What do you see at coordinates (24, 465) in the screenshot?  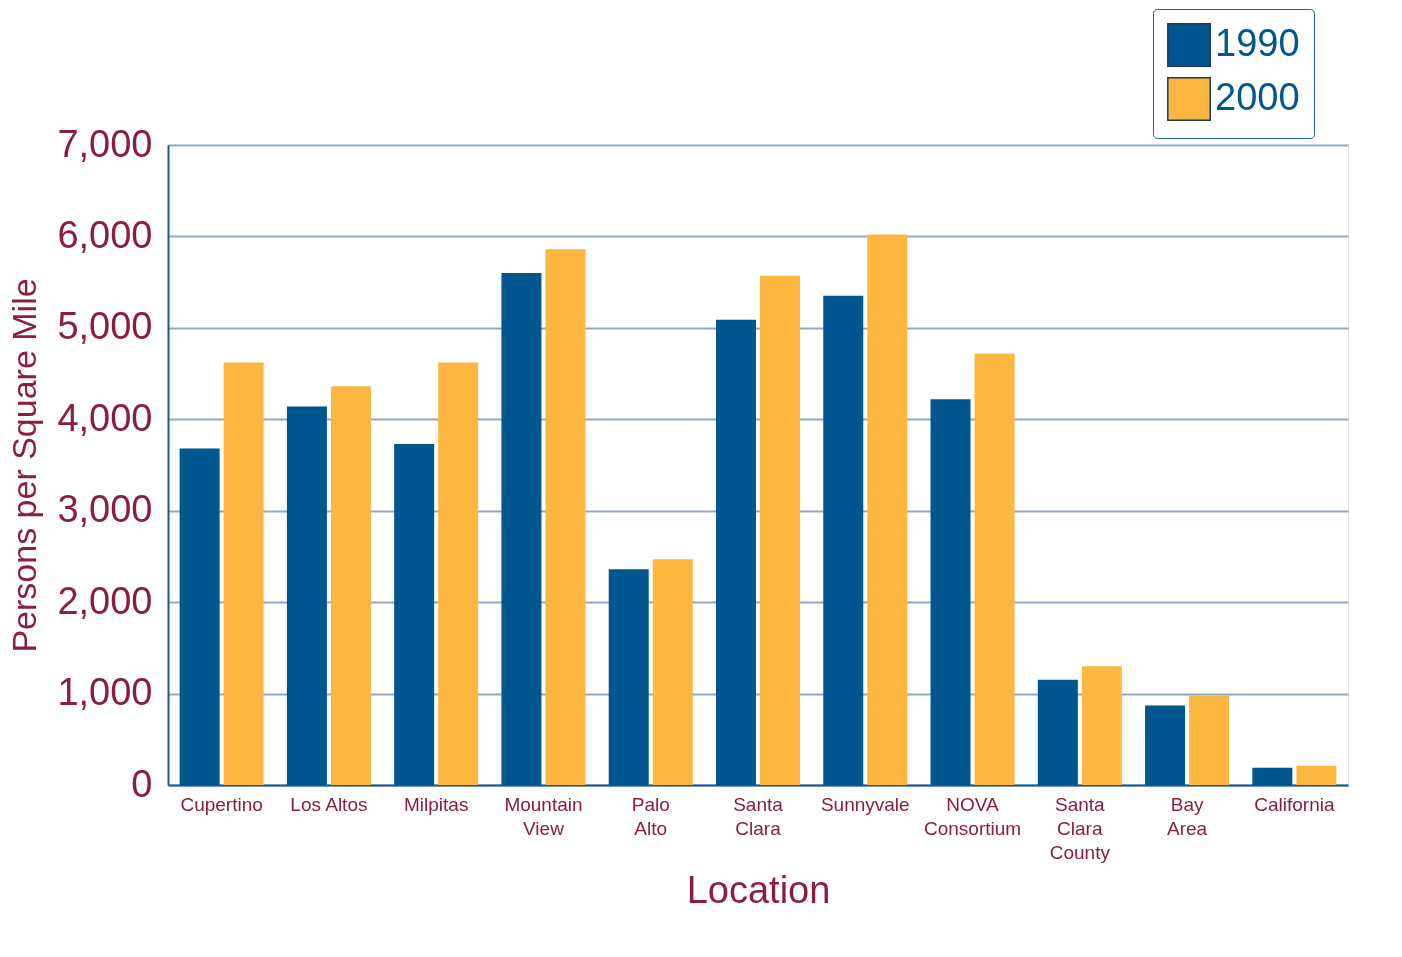 I see `y-axis-title: Persons per Square Mile` at bounding box center [24, 465].